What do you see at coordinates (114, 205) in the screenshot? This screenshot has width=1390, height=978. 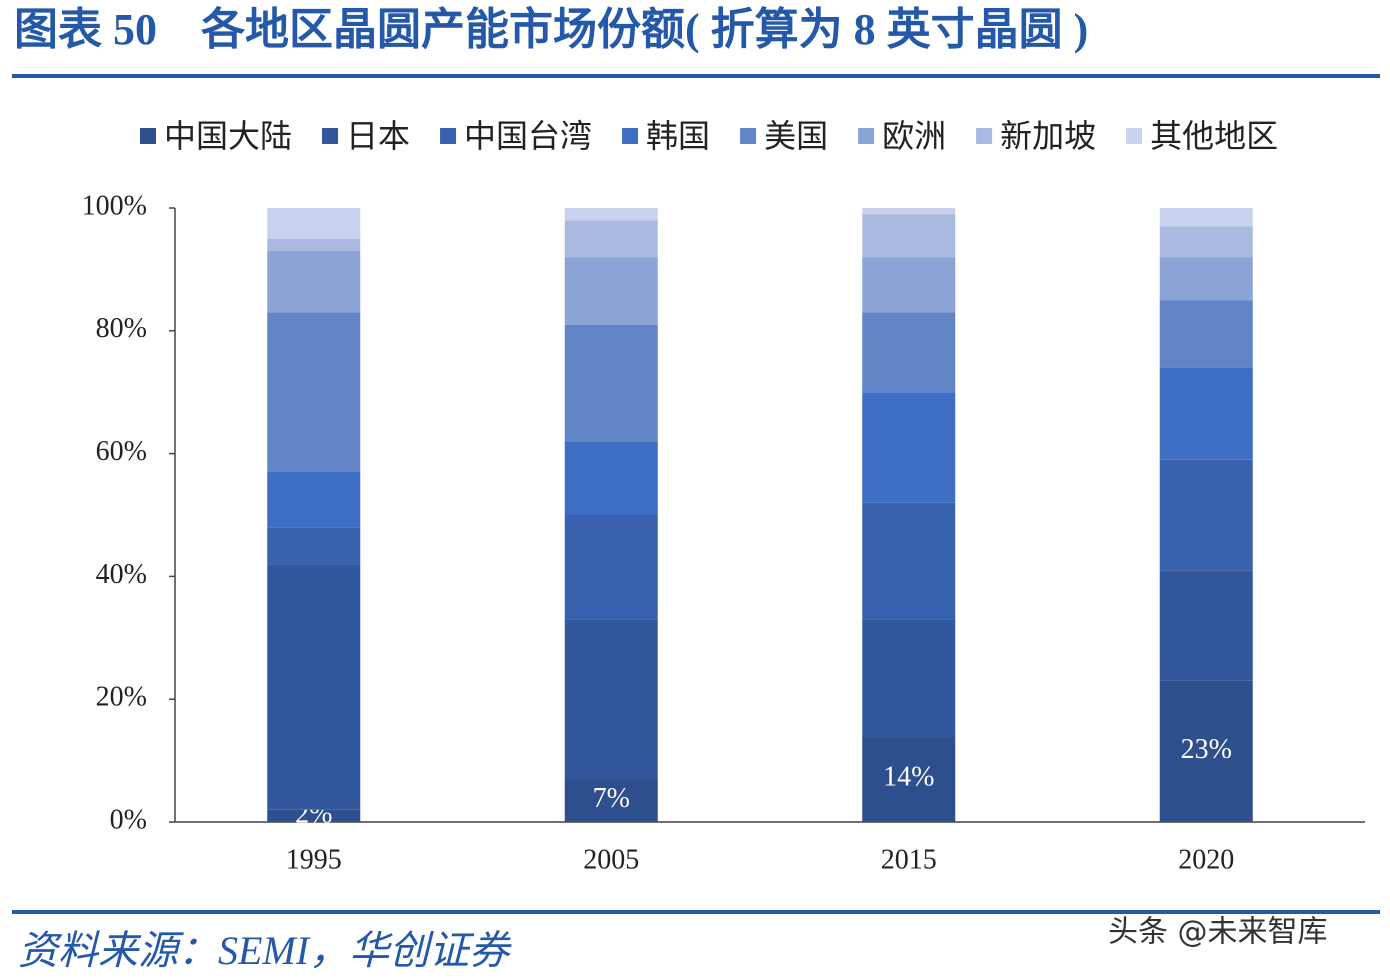 I see `y-tick-label: 100%` at bounding box center [114, 205].